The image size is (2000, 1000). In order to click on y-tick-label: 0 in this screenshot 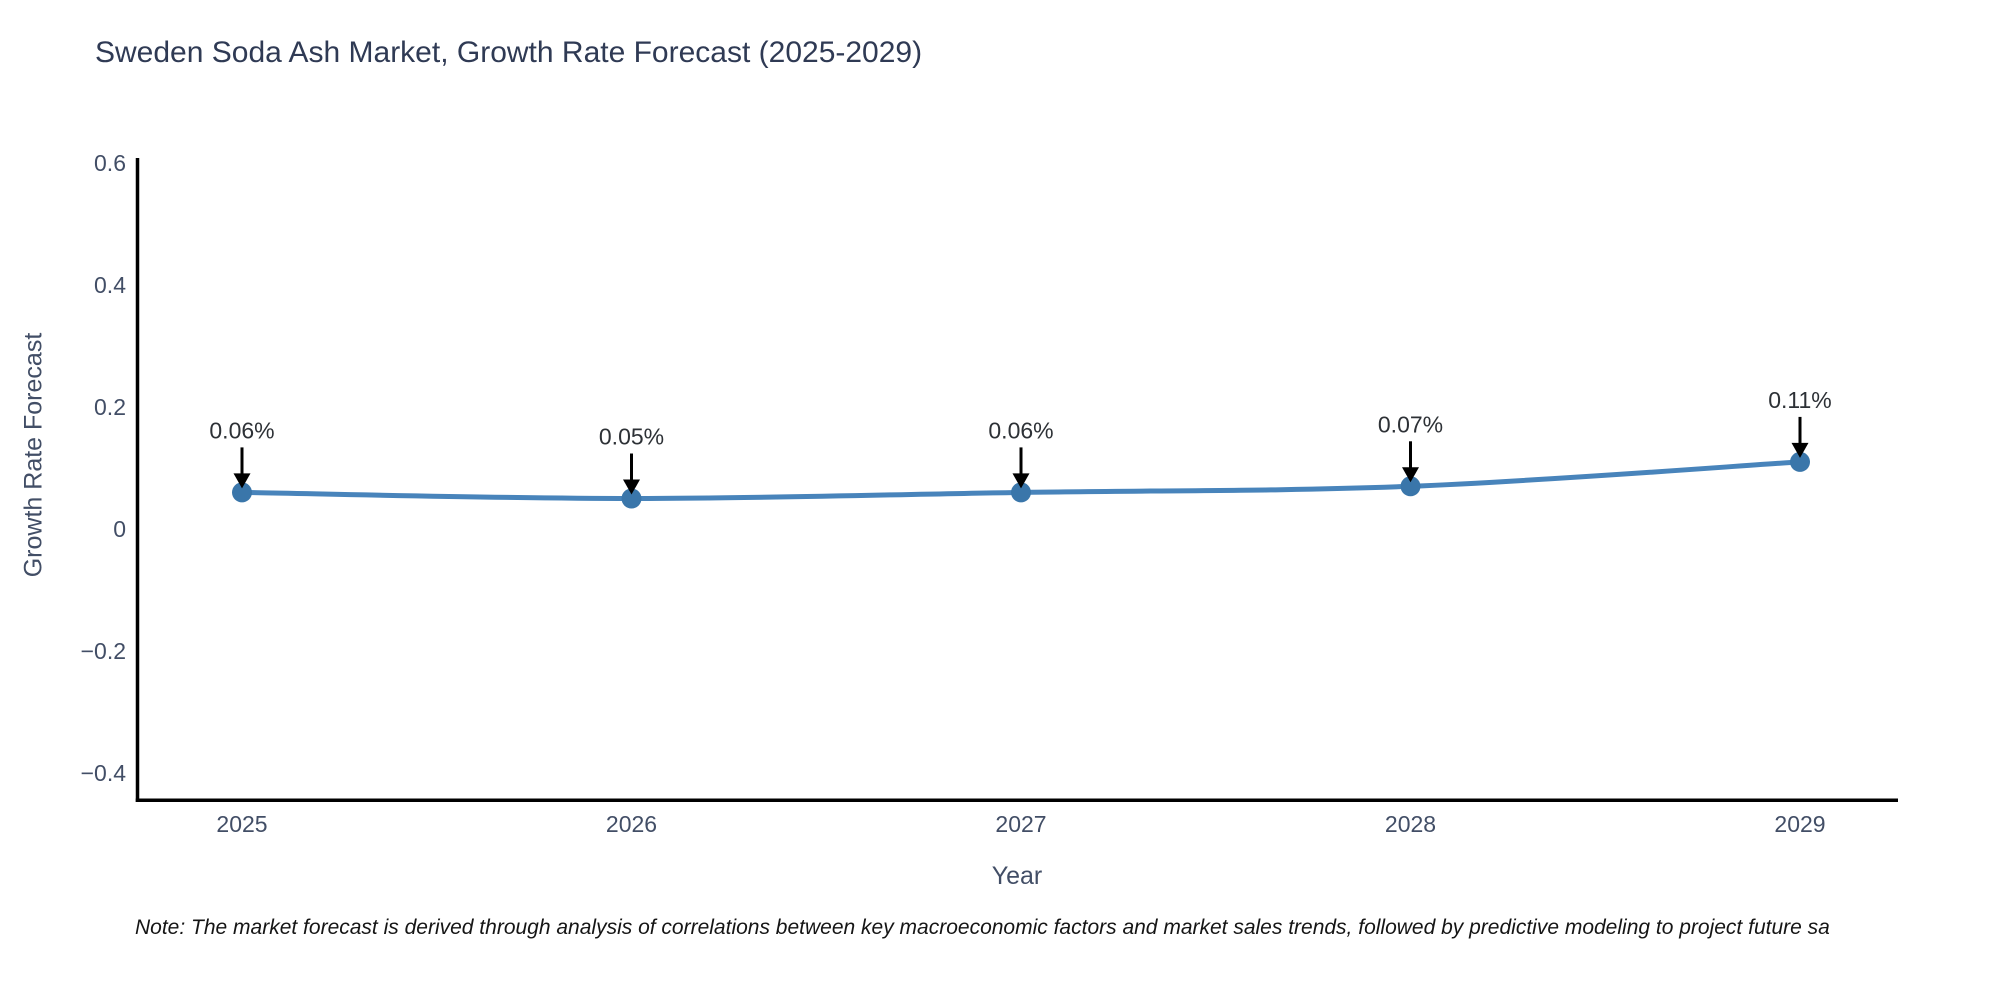, I will do `click(119, 529)`.